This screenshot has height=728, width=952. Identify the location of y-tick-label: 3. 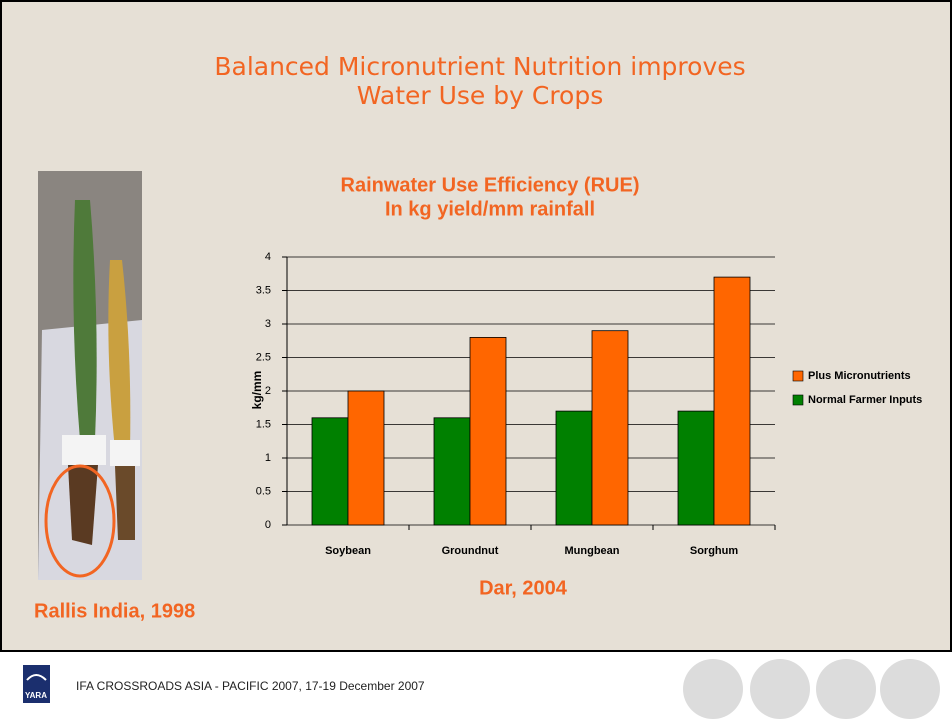
(268, 324).